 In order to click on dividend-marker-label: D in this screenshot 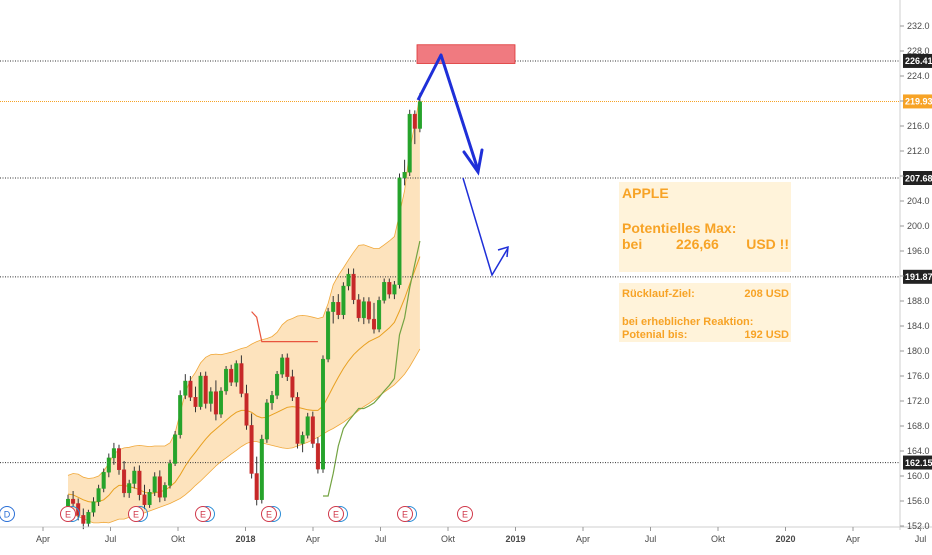, I will do `click(7, 515)`.